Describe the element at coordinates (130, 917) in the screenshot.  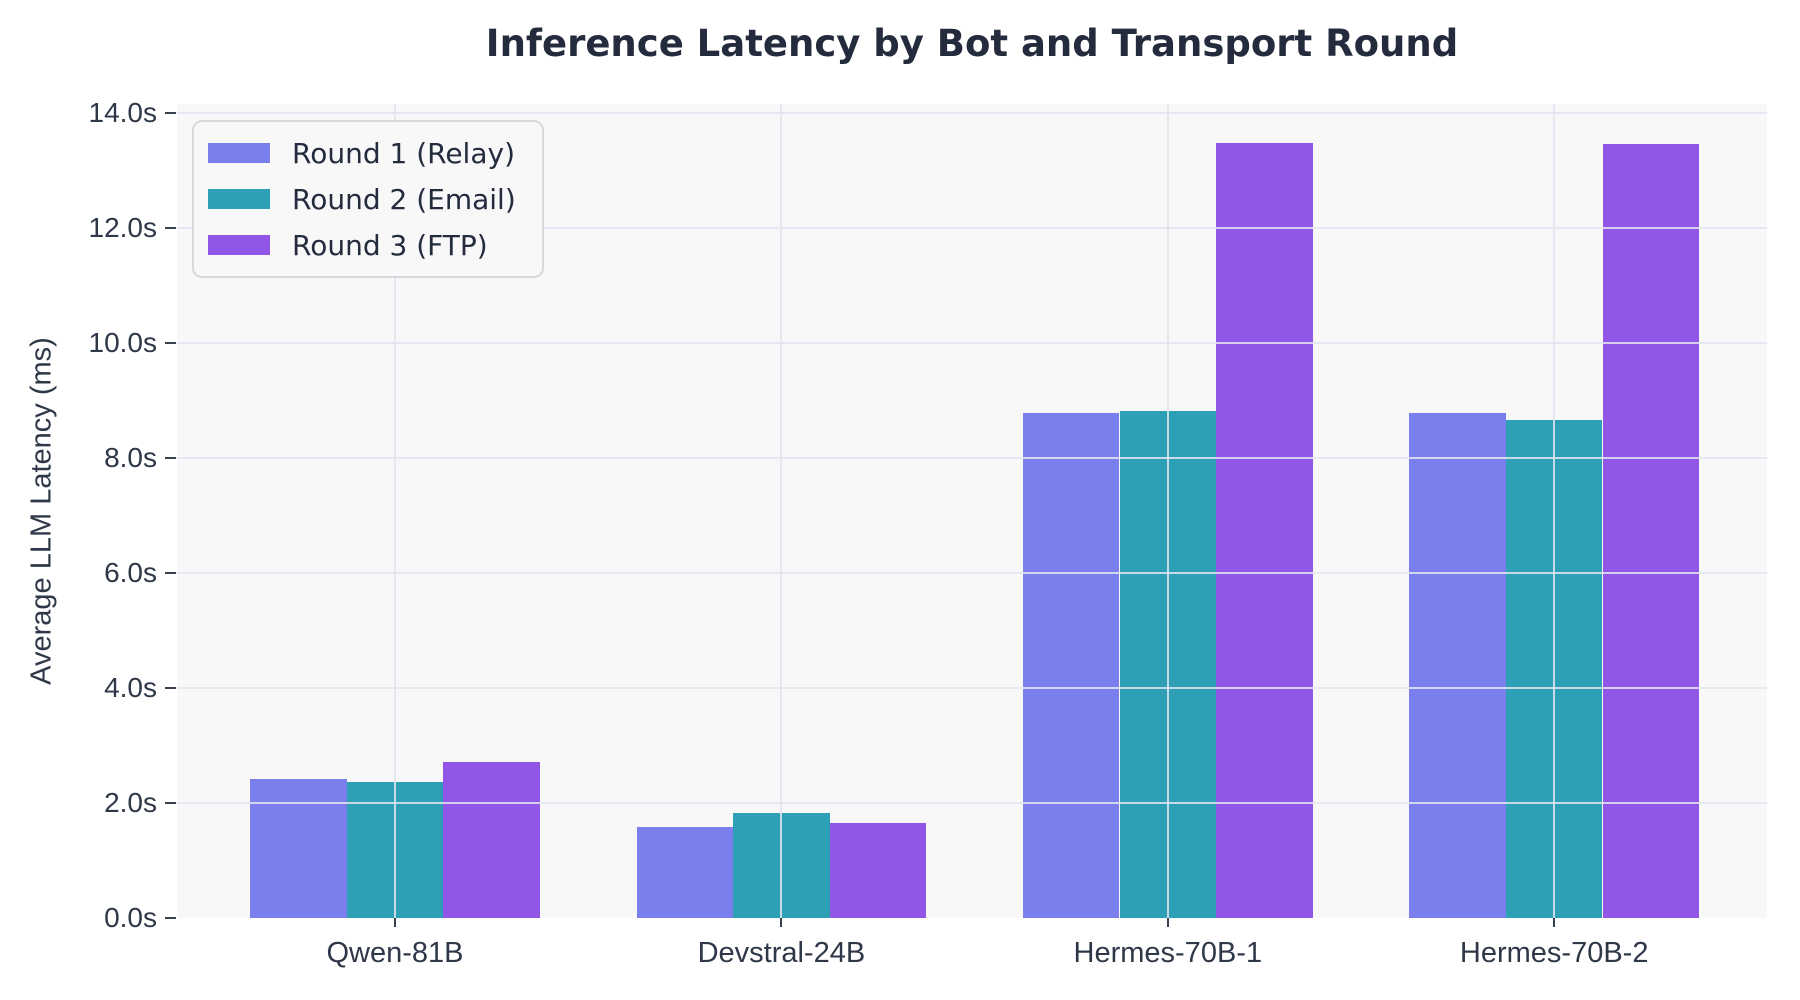
I see `y-tick-label: 0.0s` at that location.